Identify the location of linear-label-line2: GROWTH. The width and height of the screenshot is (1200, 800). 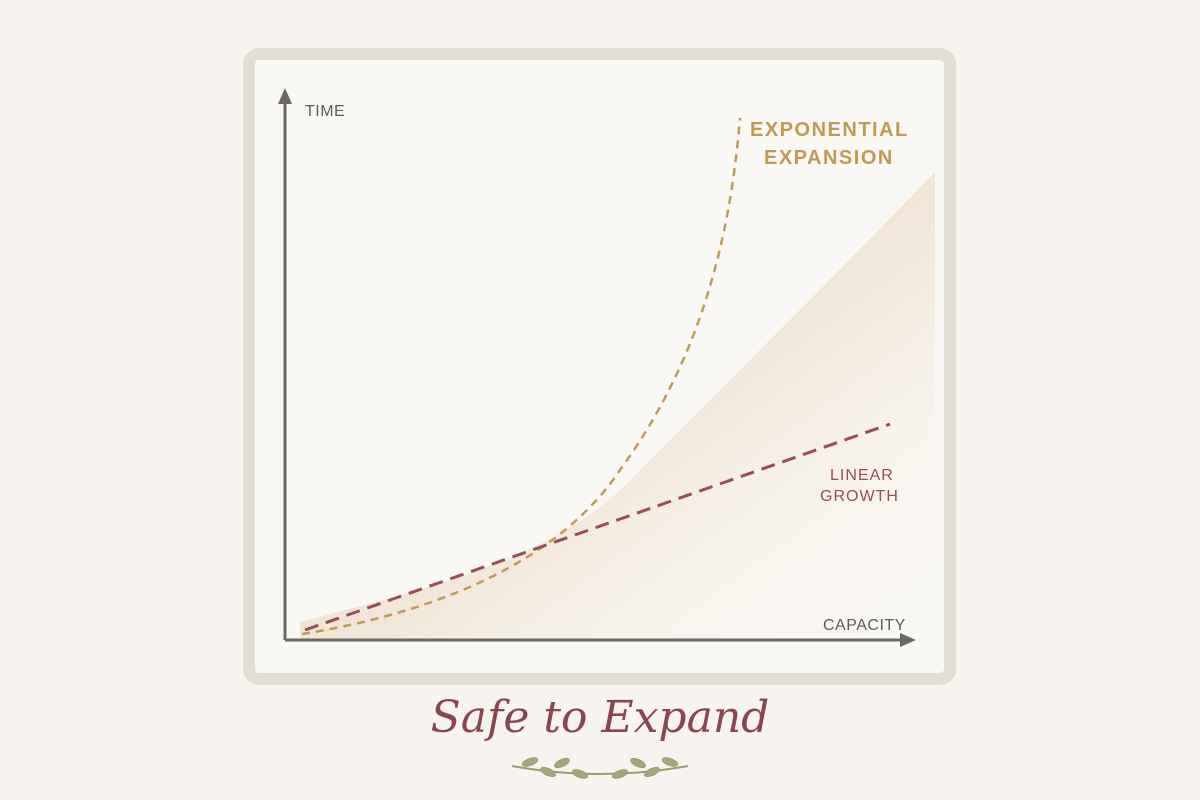
(859, 496).